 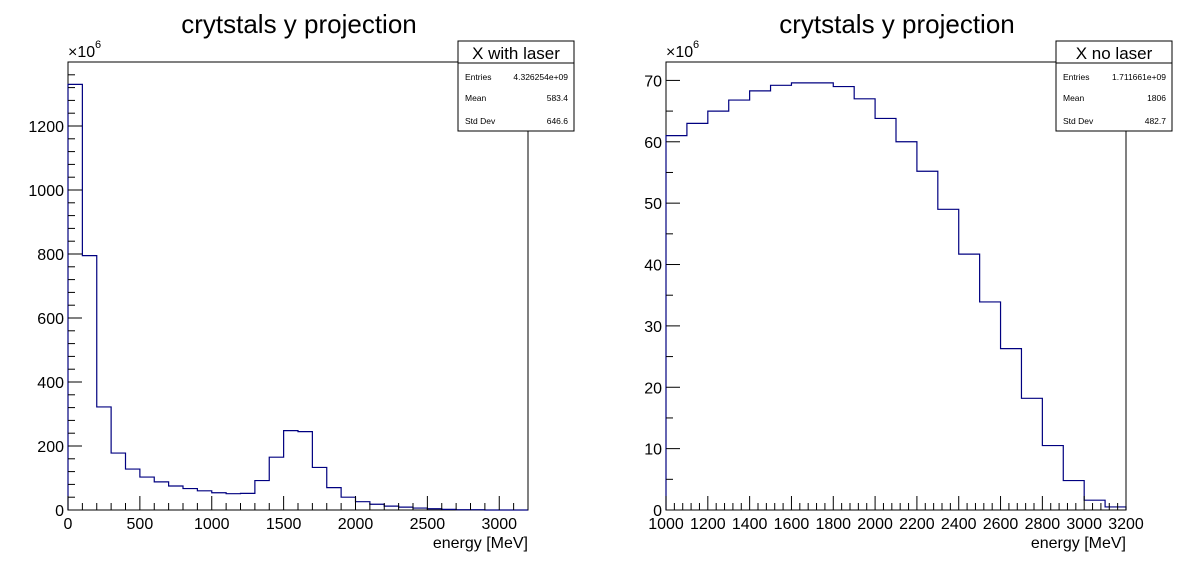 What do you see at coordinates (50, 447) in the screenshot?
I see `y-tick-label: 200` at bounding box center [50, 447].